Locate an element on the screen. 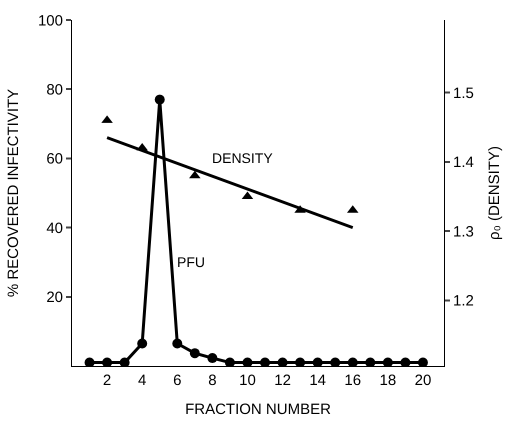 This screenshot has width=514, height=427. x-tick-label: 2 is located at coordinates (107, 380).